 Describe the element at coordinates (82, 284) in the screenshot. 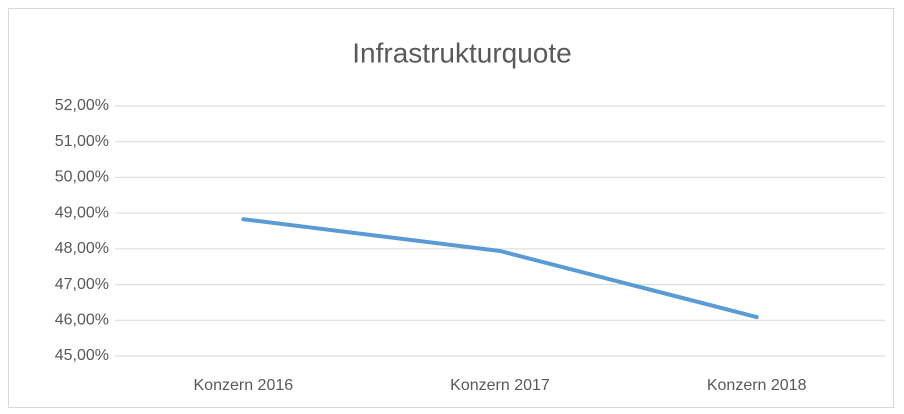

I see `y-tick-label: 47,00%` at that location.